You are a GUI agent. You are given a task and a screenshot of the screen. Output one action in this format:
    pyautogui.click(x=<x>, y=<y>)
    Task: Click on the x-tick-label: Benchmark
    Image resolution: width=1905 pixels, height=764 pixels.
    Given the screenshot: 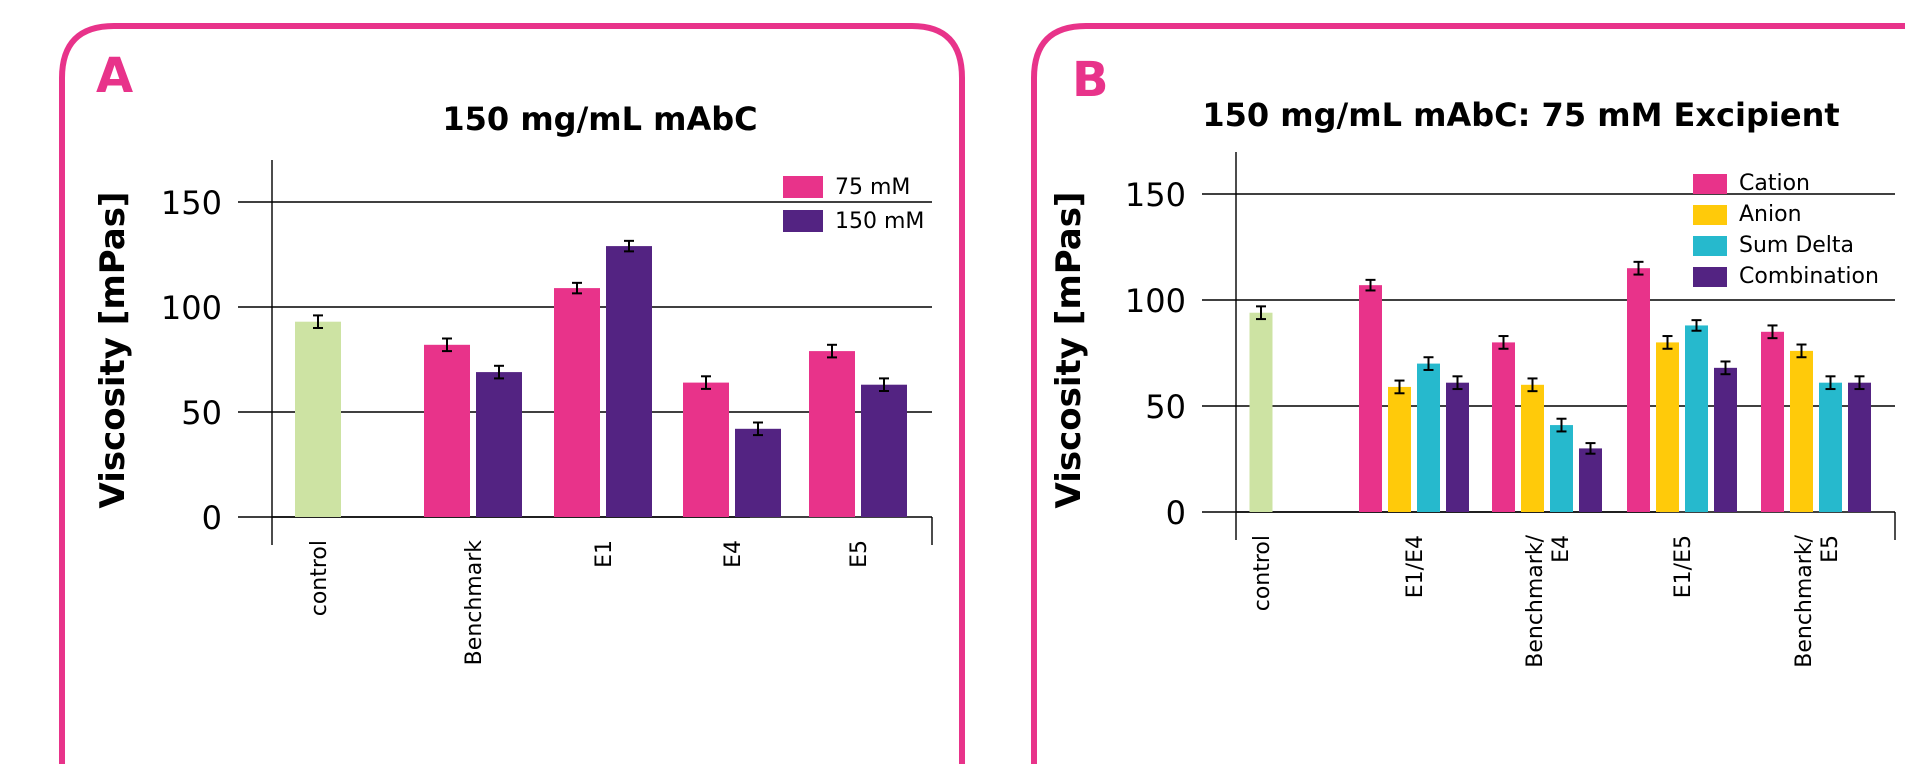 What is the action you would take?
    pyautogui.click(x=474, y=603)
    